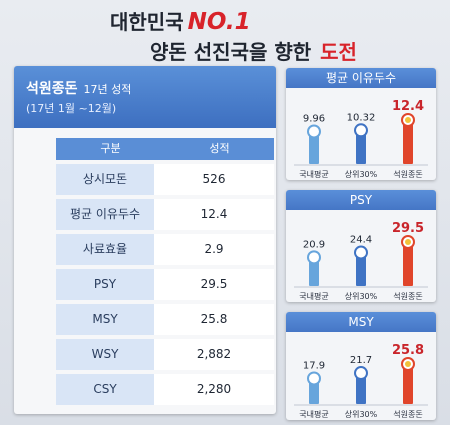  Describe the element at coordinates (105, 249) in the screenshot. I see `row-label: 사료효율` at that location.